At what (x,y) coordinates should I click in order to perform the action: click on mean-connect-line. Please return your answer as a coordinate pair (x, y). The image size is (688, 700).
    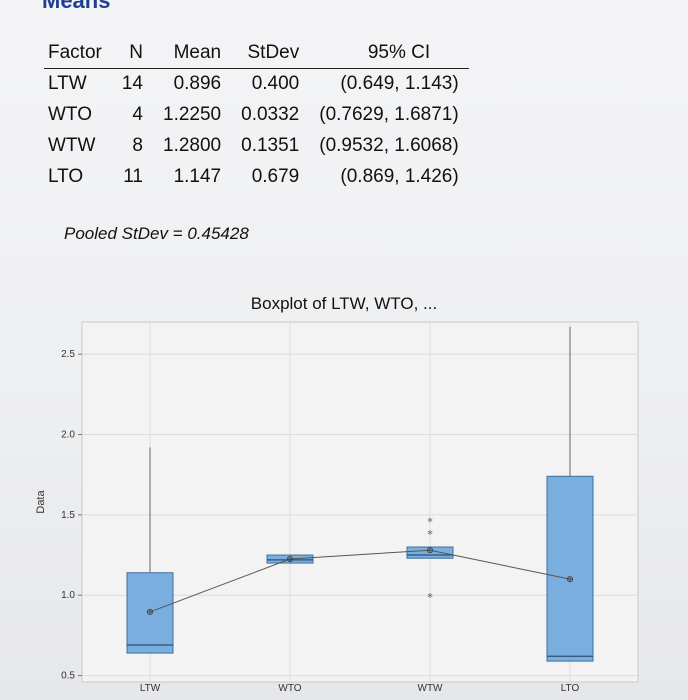
    Looking at the image, I should click on (360, 581).